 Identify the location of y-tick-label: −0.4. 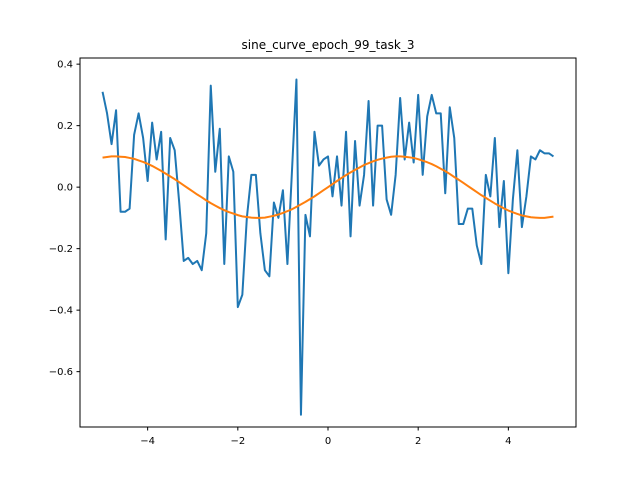
(61, 311).